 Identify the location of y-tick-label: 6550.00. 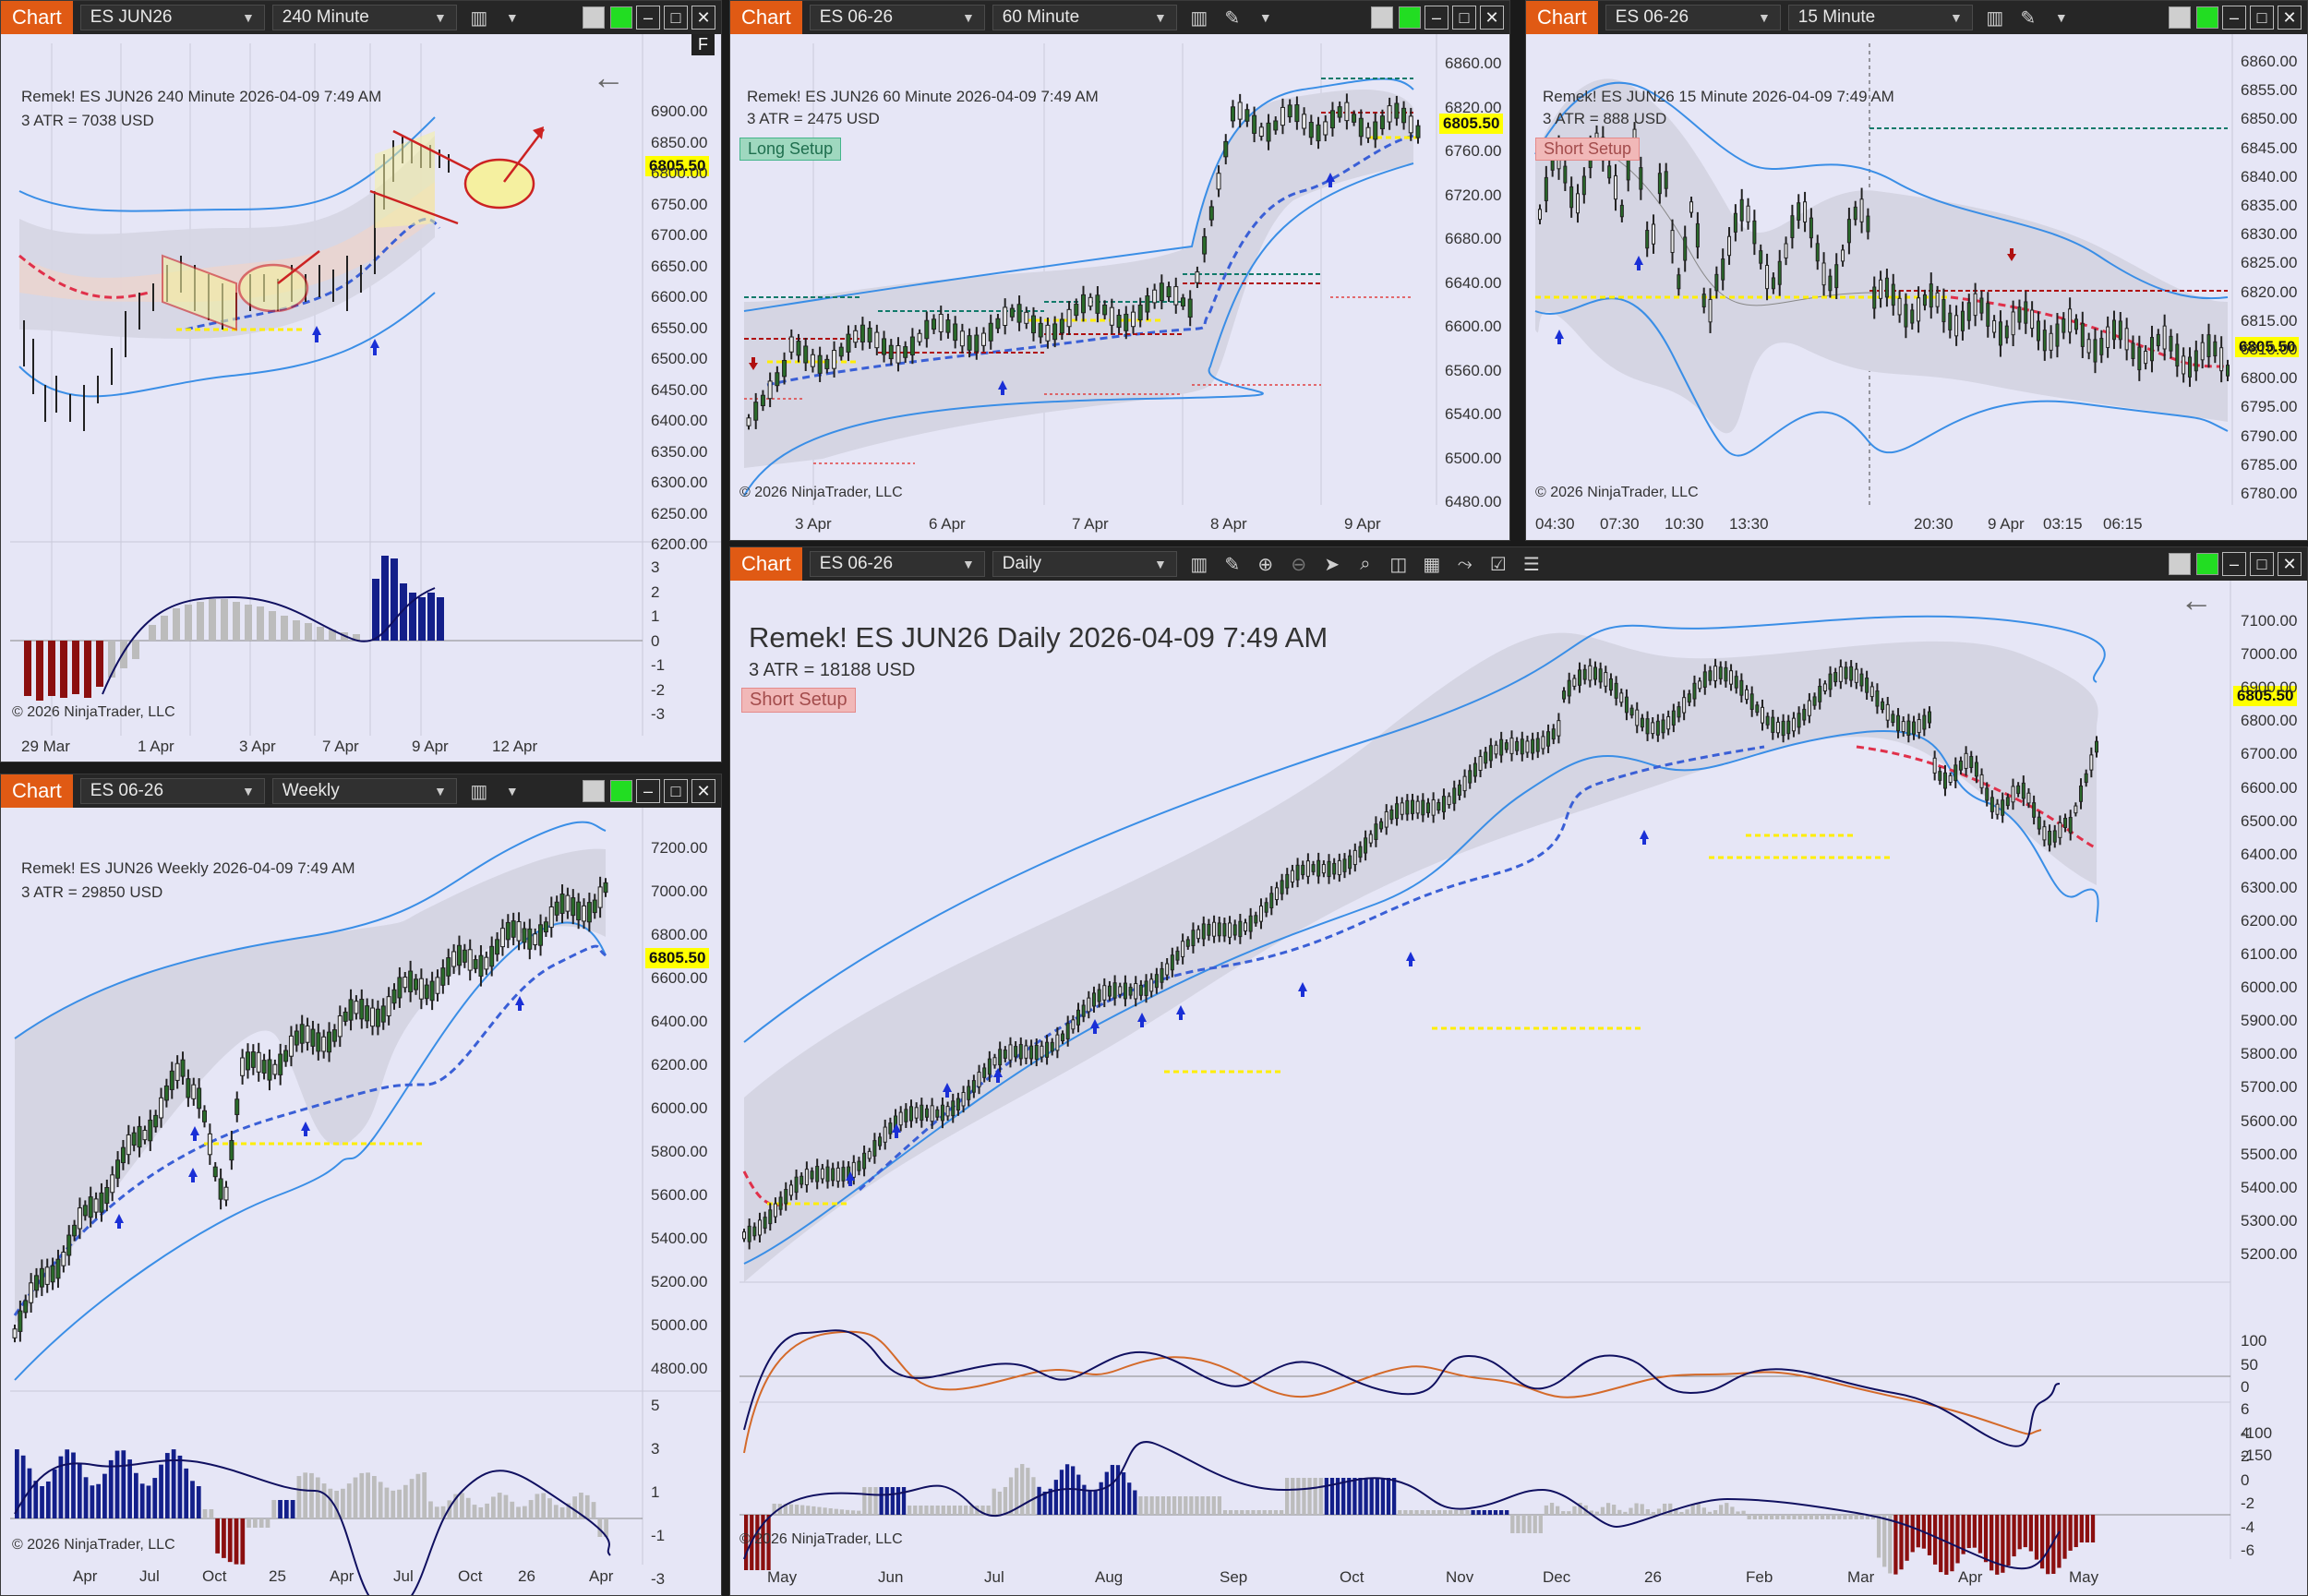
(679, 327).